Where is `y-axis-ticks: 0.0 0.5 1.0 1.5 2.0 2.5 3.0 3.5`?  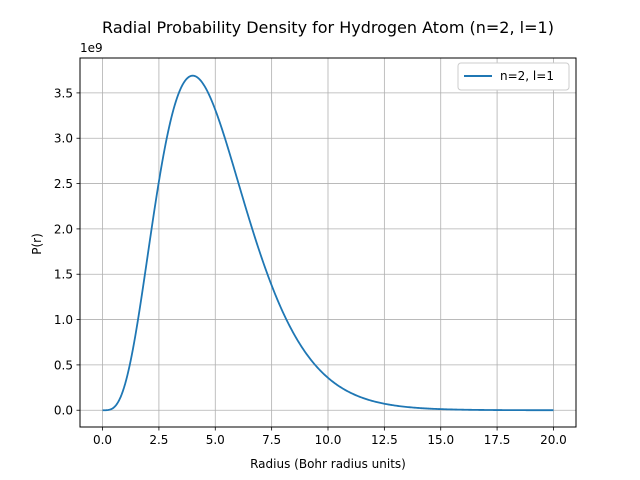
y-axis-ticks: 0.0 0.5 1.0 1.5 2.0 2.5 3.0 3.5 is located at coordinates (67, 252).